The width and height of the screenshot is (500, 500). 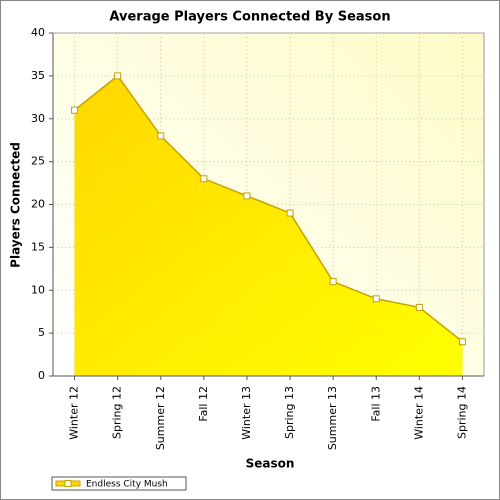 What do you see at coordinates (127, 485) in the screenshot?
I see `legend-label: Endless City Mush` at bounding box center [127, 485].